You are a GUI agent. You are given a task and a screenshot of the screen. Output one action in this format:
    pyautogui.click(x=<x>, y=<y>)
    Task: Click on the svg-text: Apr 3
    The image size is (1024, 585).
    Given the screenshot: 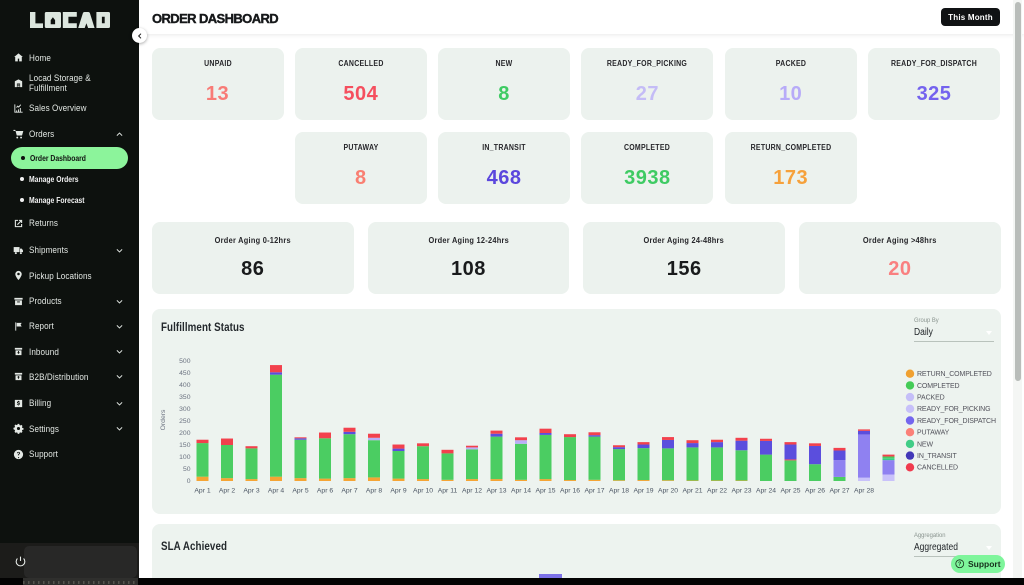 What is the action you would take?
    pyautogui.click(x=251, y=491)
    